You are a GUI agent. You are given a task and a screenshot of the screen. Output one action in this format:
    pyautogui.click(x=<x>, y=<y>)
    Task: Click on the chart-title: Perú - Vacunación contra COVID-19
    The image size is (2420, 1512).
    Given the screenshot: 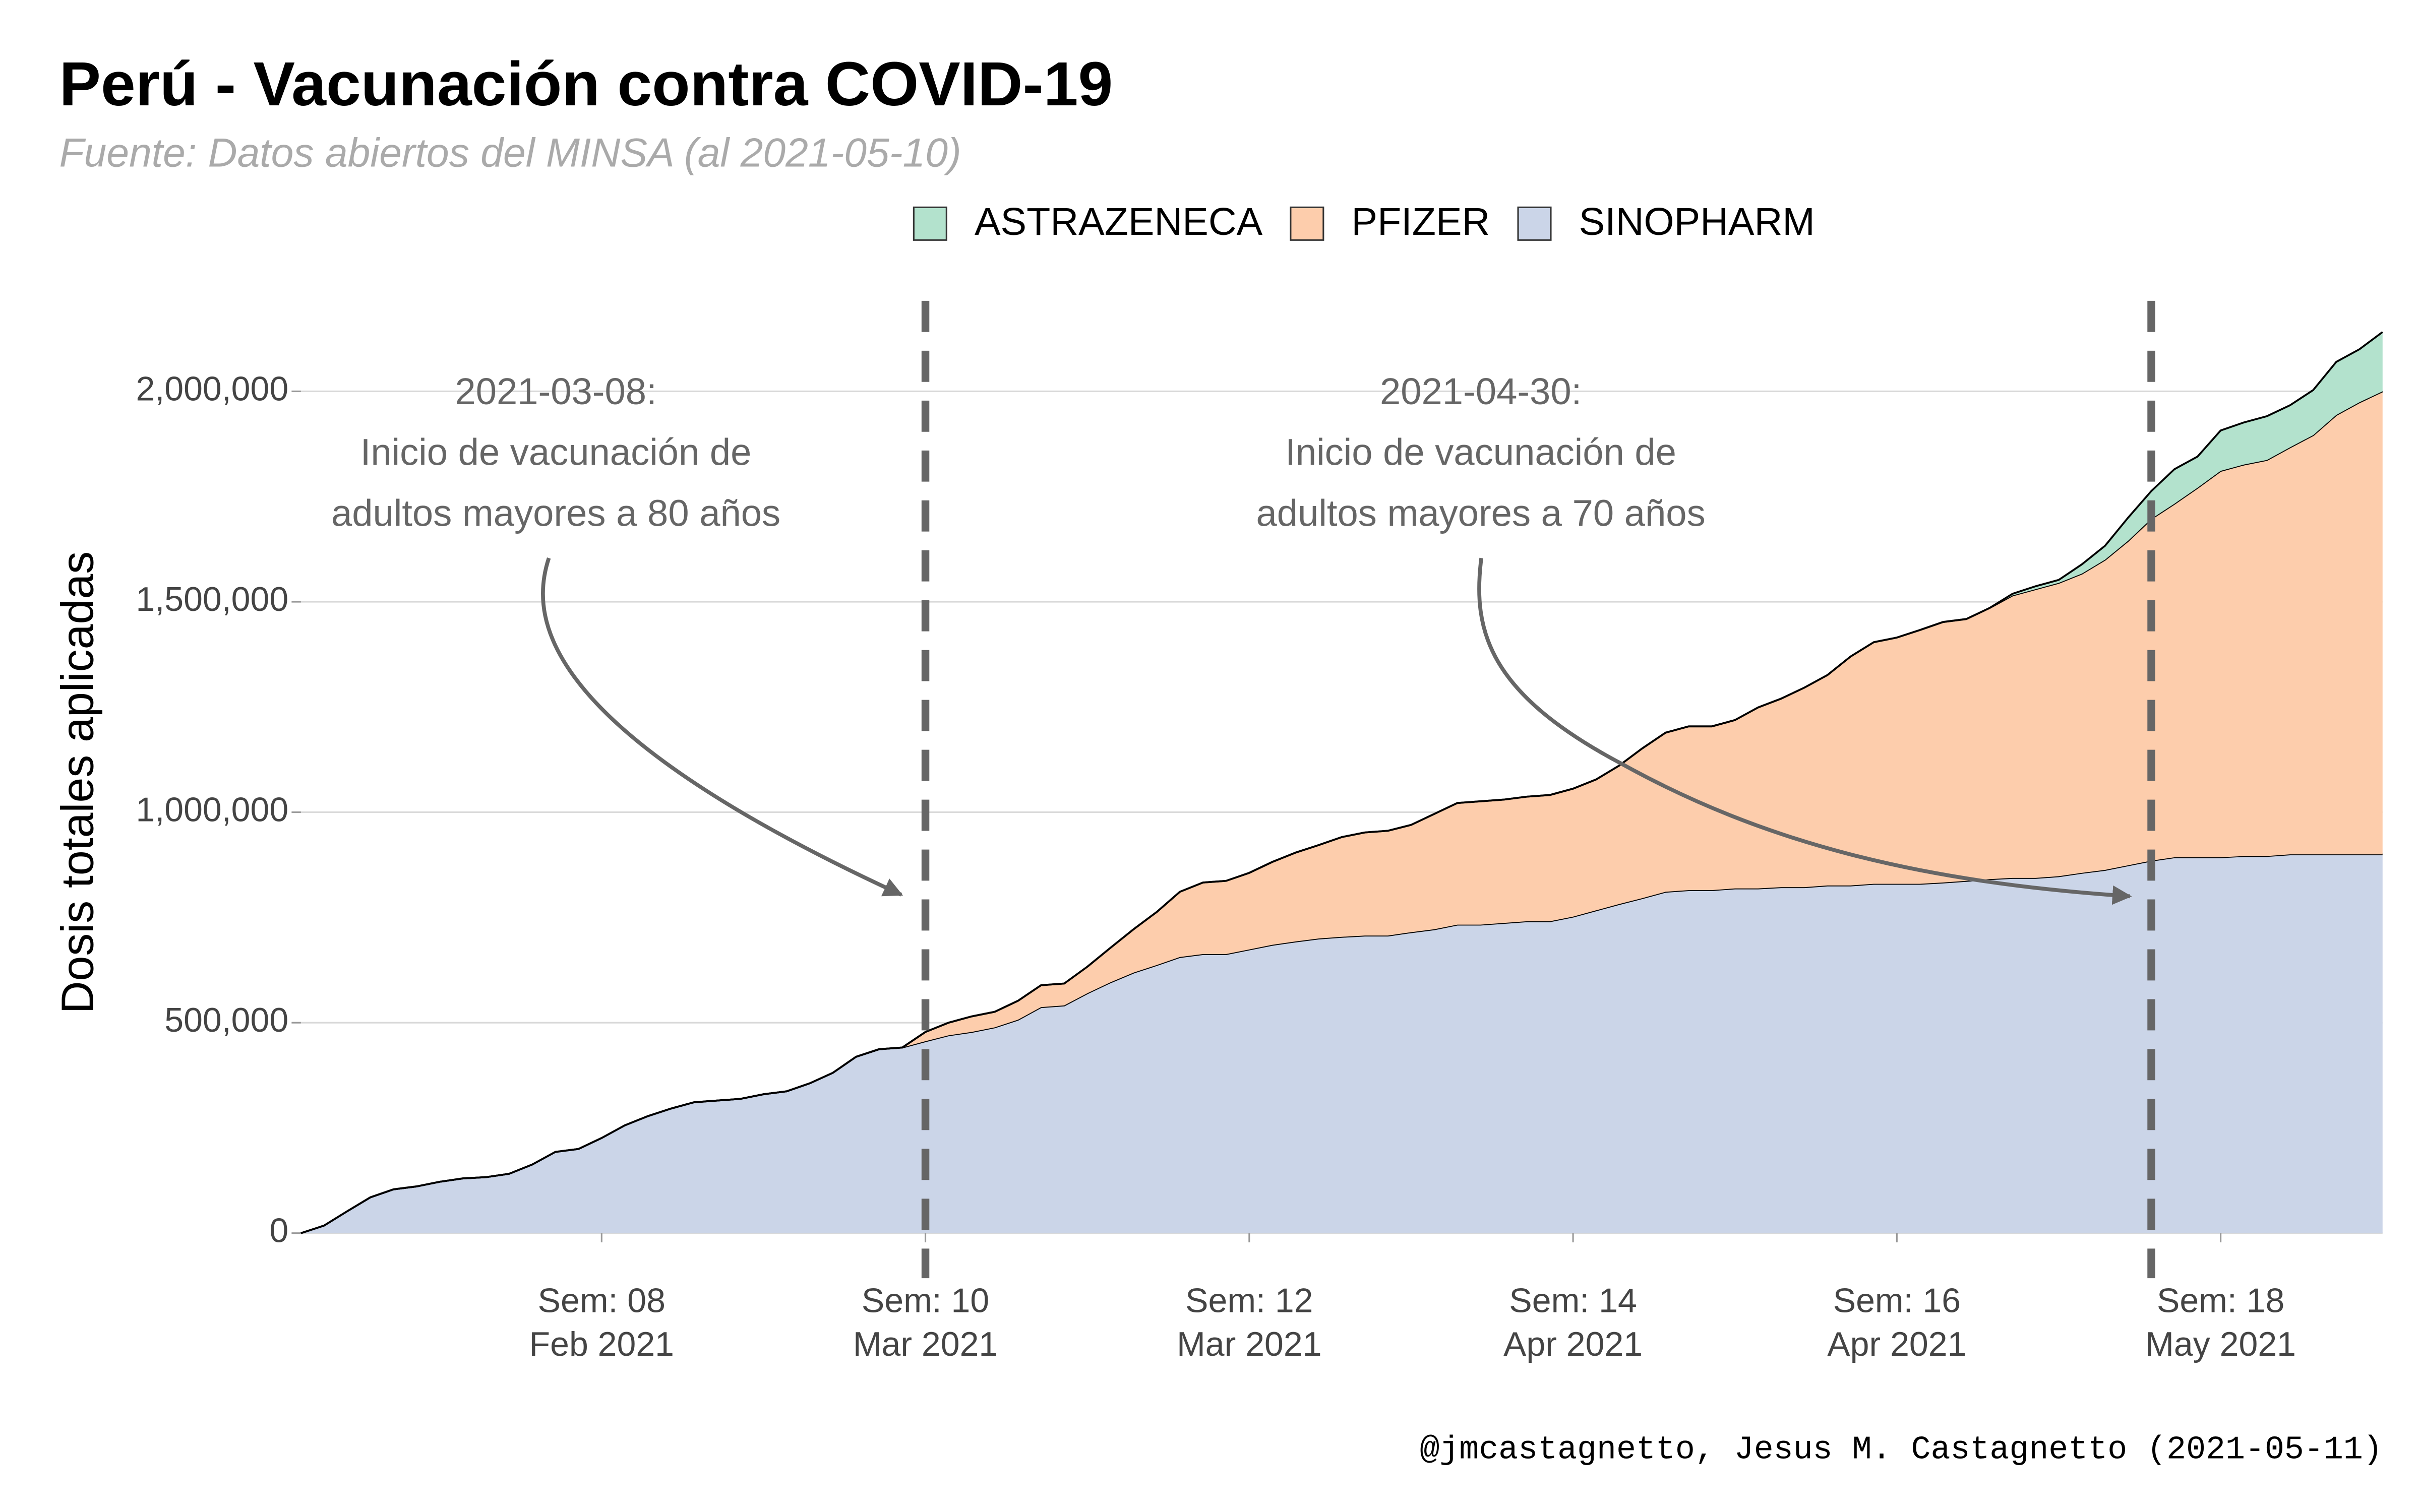 What is the action you would take?
    pyautogui.click(x=586, y=84)
    